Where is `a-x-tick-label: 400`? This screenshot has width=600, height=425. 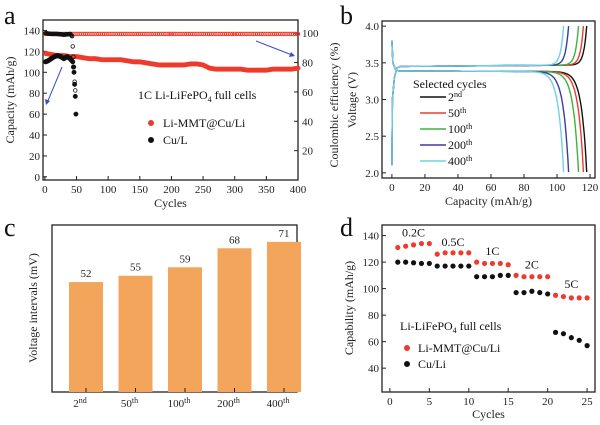 a-x-tick-label: 400 is located at coordinates (298, 190).